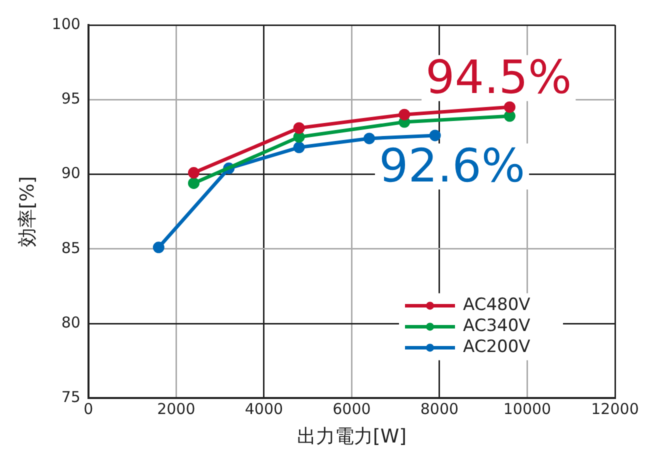 The height and width of the screenshot is (466, 653). I want to click on legend-label: AC480V, so click(497, 305).